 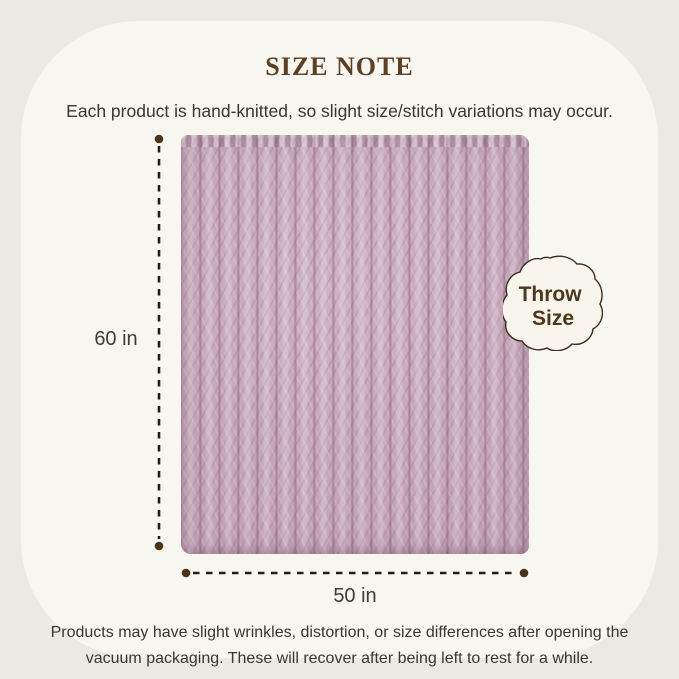 I want to click on badge-text-line2: Size, so click(x=553, y=318).